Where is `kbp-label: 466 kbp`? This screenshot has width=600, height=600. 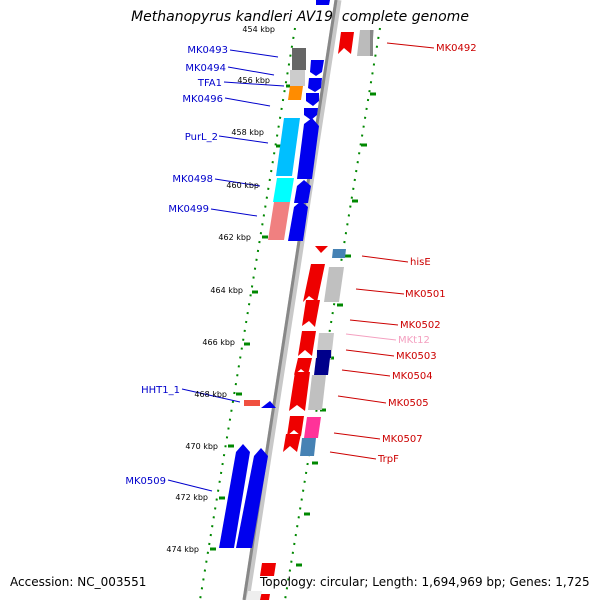
kbp-label: 466 kbp is located at coordinates (218, 342).